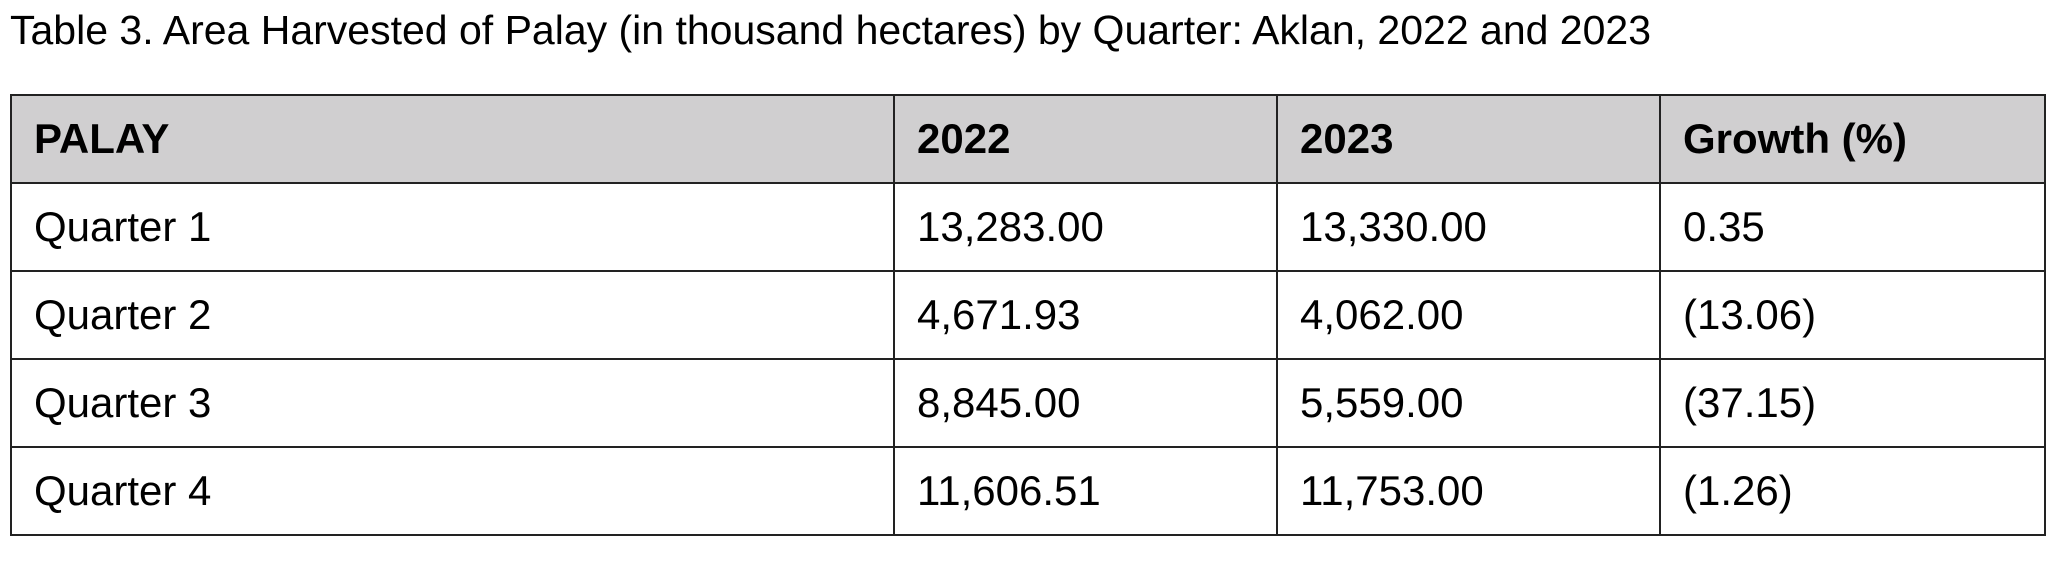 The height and width of the screenshot is (570, 2054). What do you see at coordinates (452, 227) in the screenshot?
I see `row-label: Quarter 1` at bounding box center [452, 227].